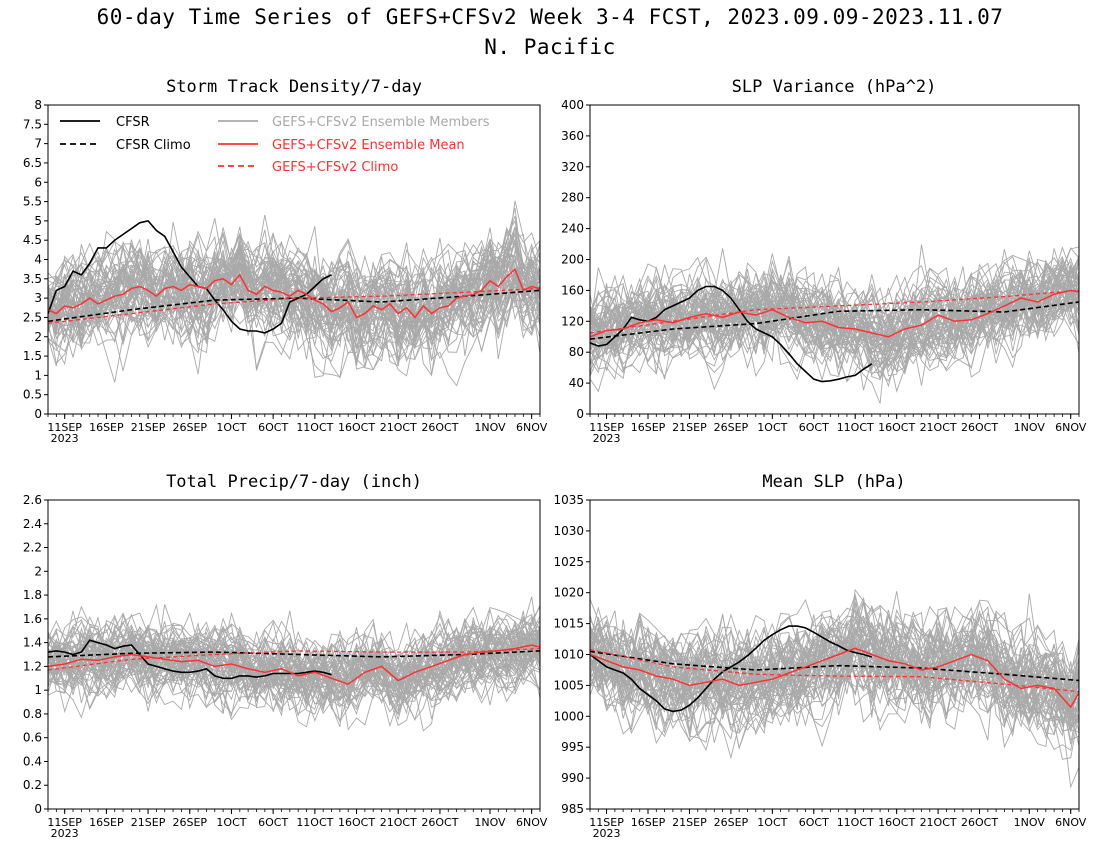  I want to click on y-tick-label: 8, so click(38, 105).